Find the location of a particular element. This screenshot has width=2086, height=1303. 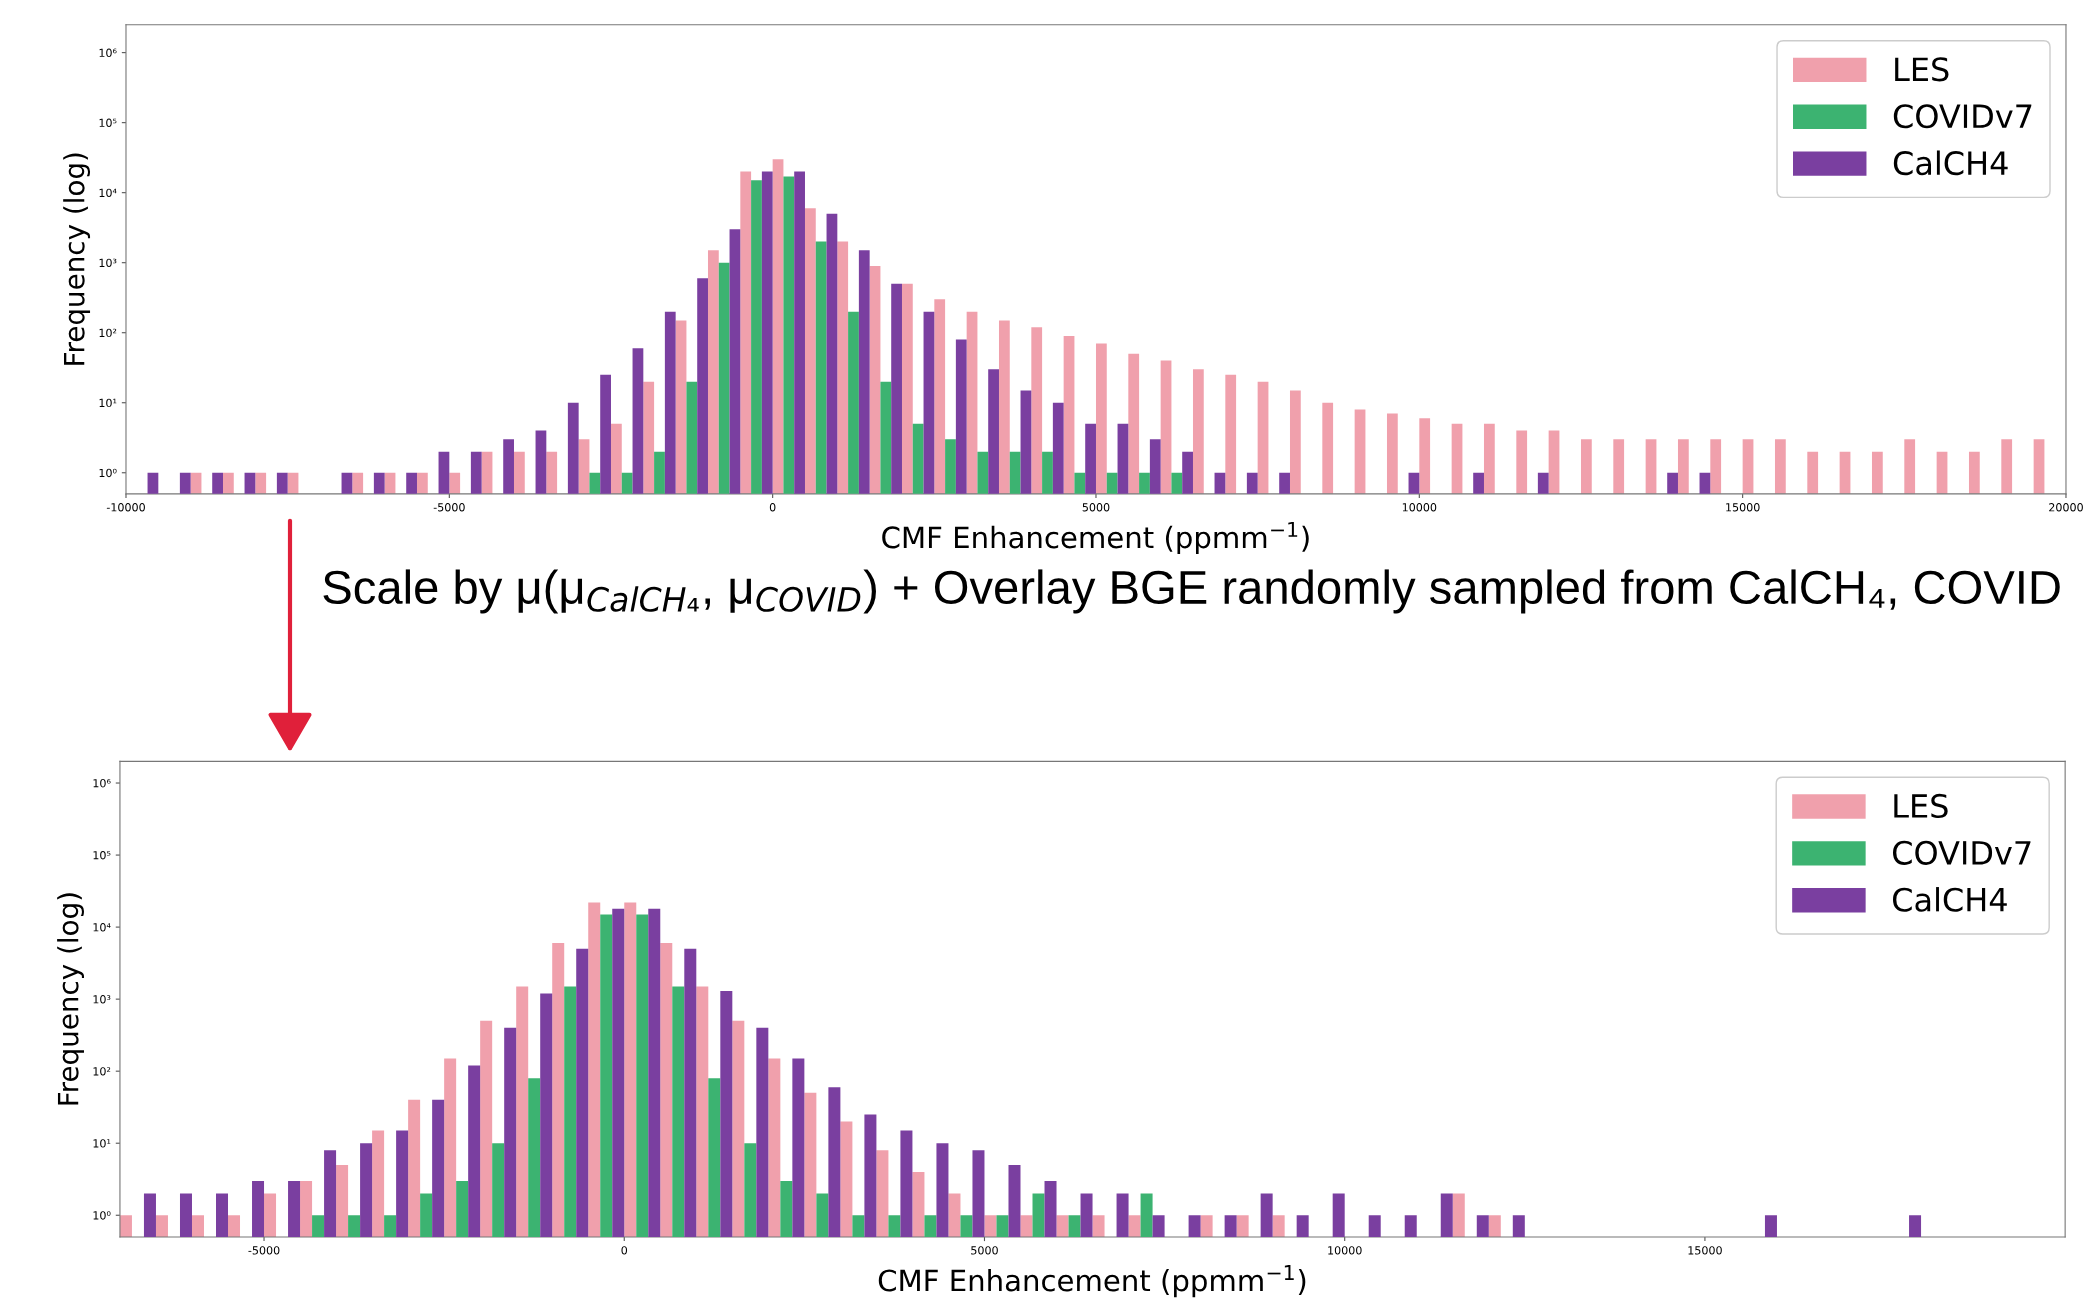

x-tick-label: 20000 is located at coordinates (2066, 507).